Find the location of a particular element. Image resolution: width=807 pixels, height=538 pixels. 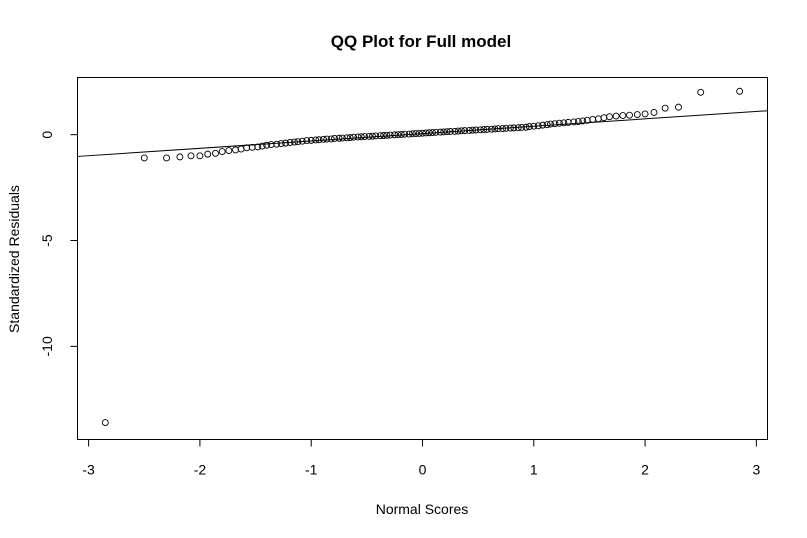

x-tick-label: 1 is located at coordinates (534, 470).